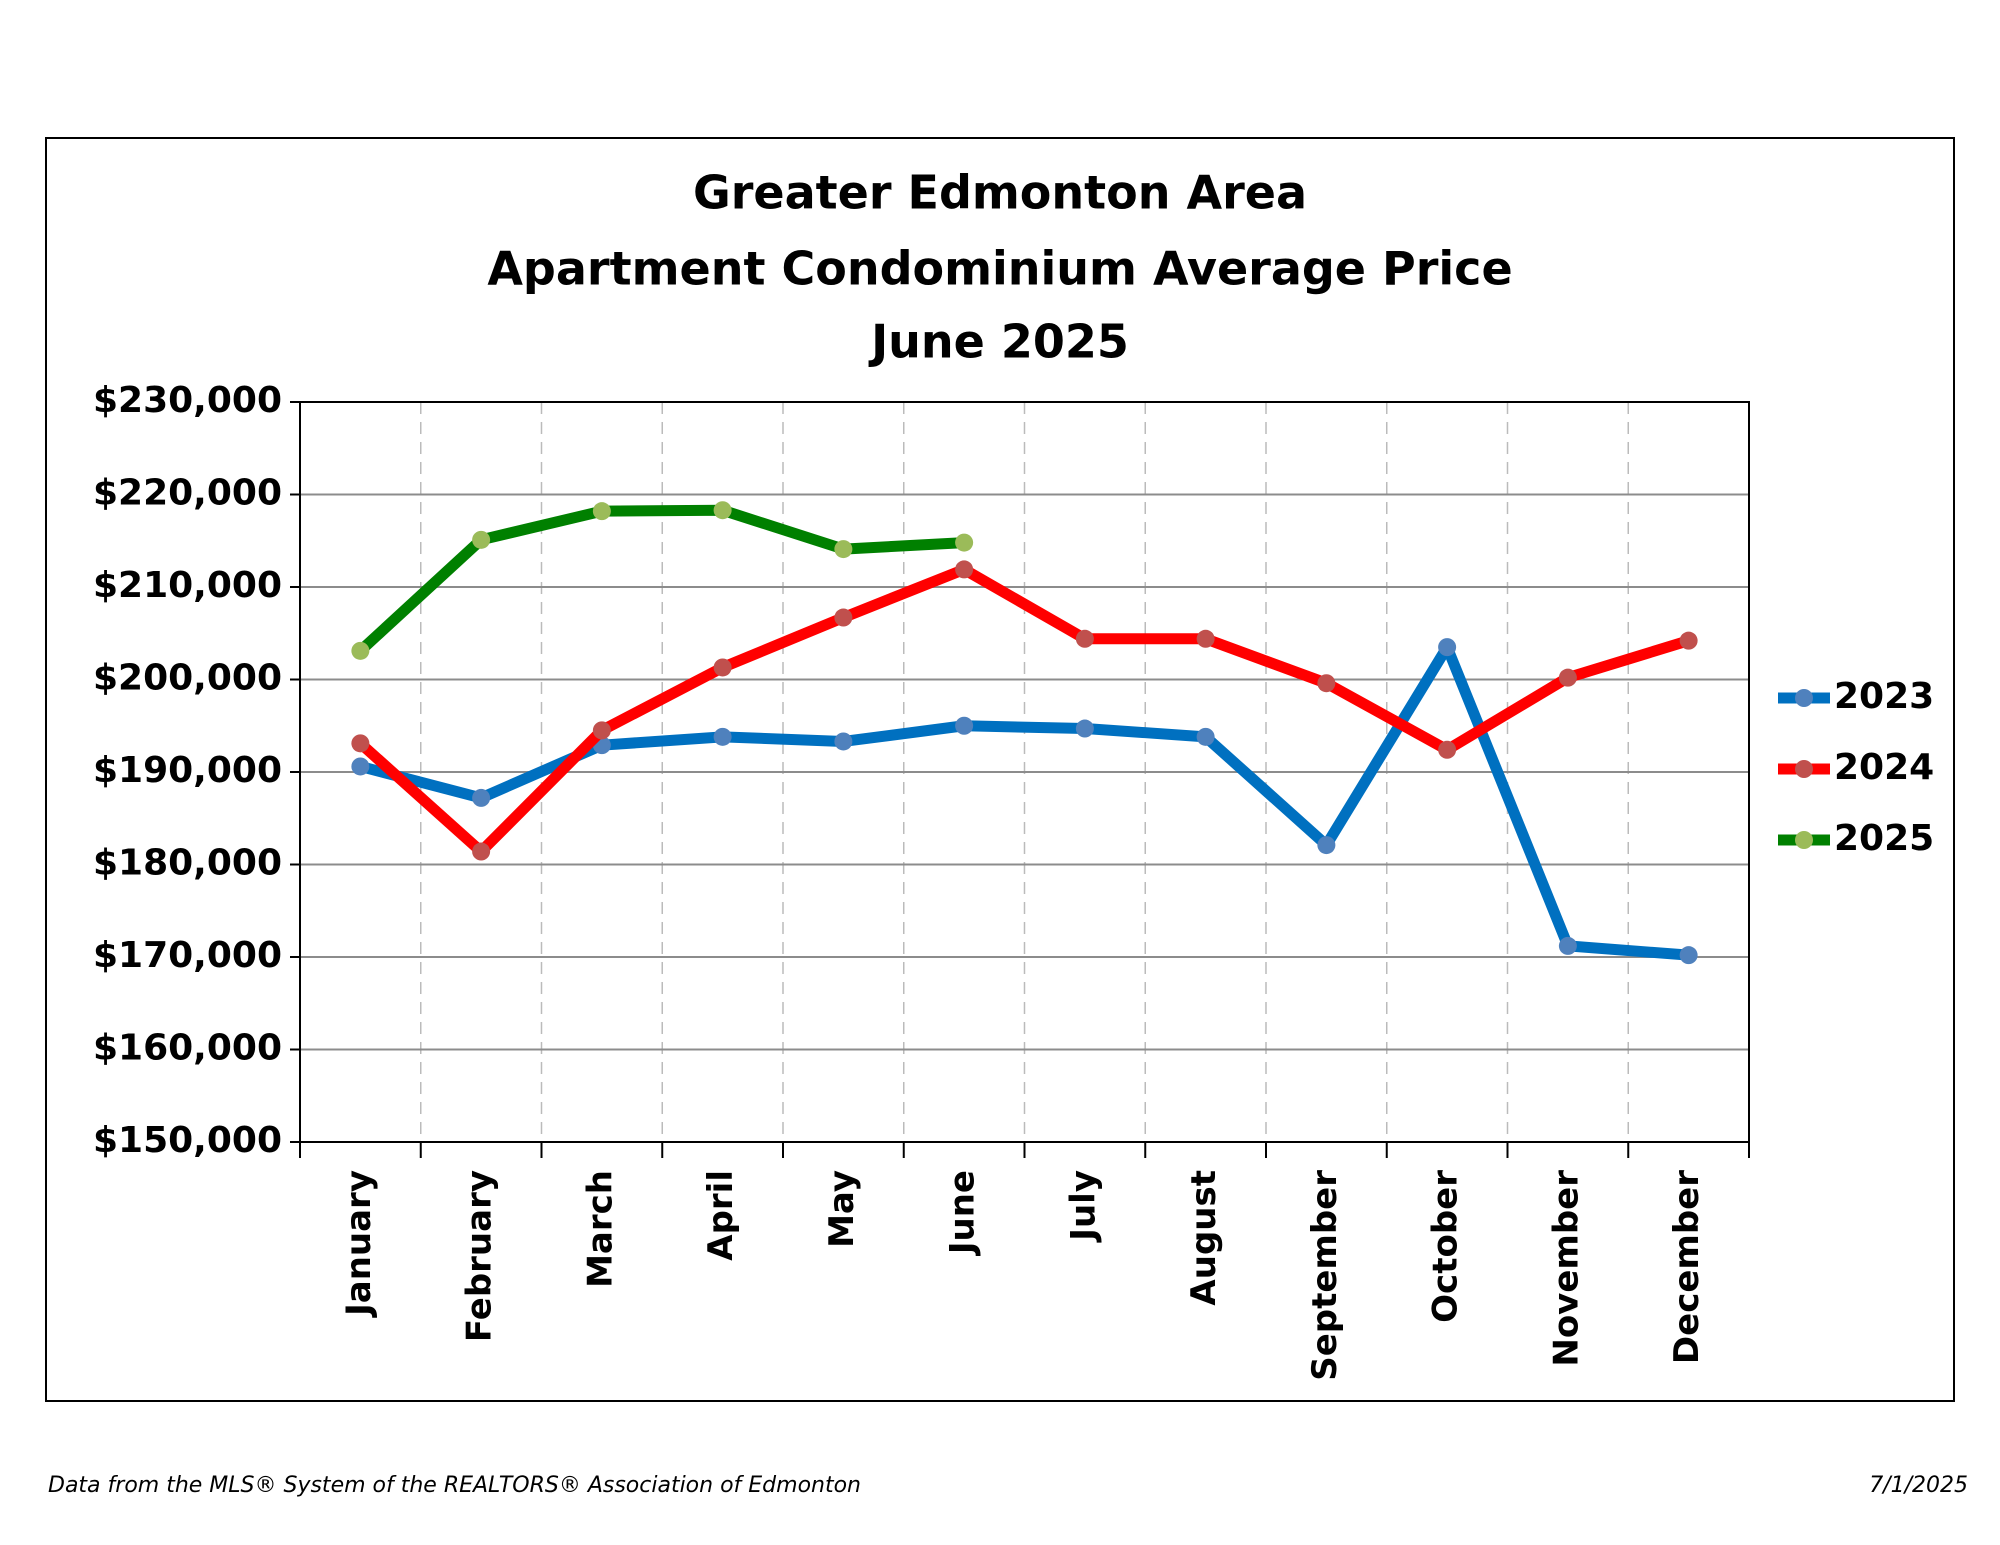 This screenshot has width=2000, height=1545. Describe the element at coordinates (187, 400) in the screenshot. I see `y-tick-label: $230,000` at that location.